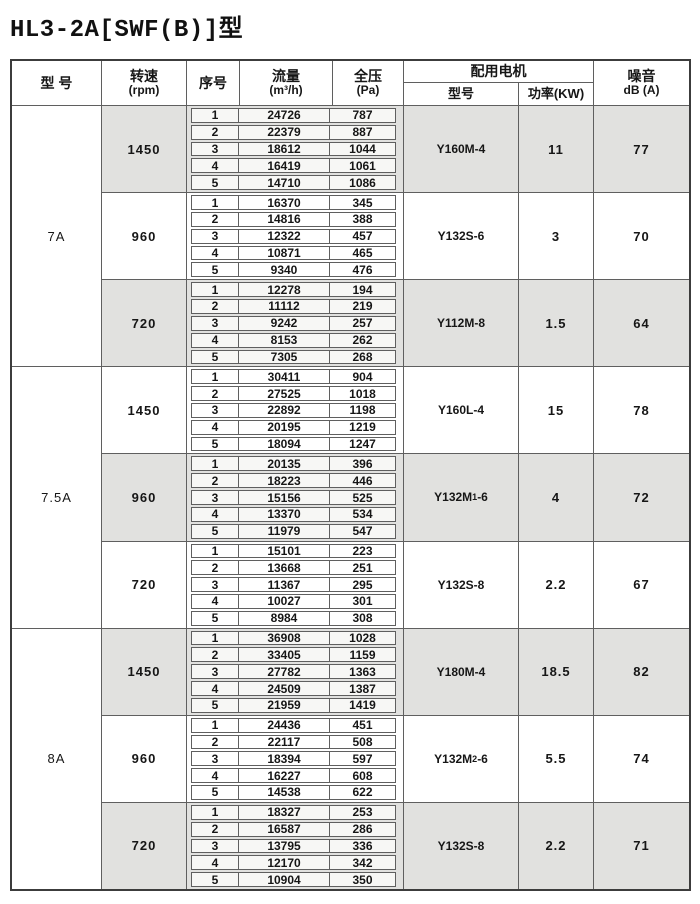 This screenshot has height=904, width=700. I want to click on pressure-cell: 457, so click(362, 236).